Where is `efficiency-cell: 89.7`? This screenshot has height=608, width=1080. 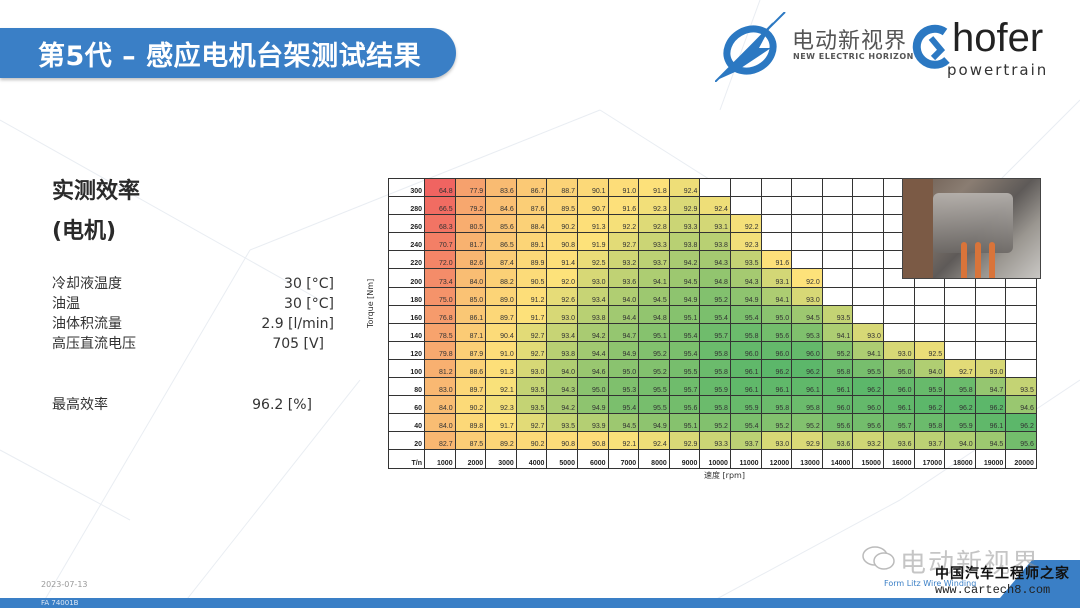
efficiency-cell: 89.7 is located at coordinates (470, 387).